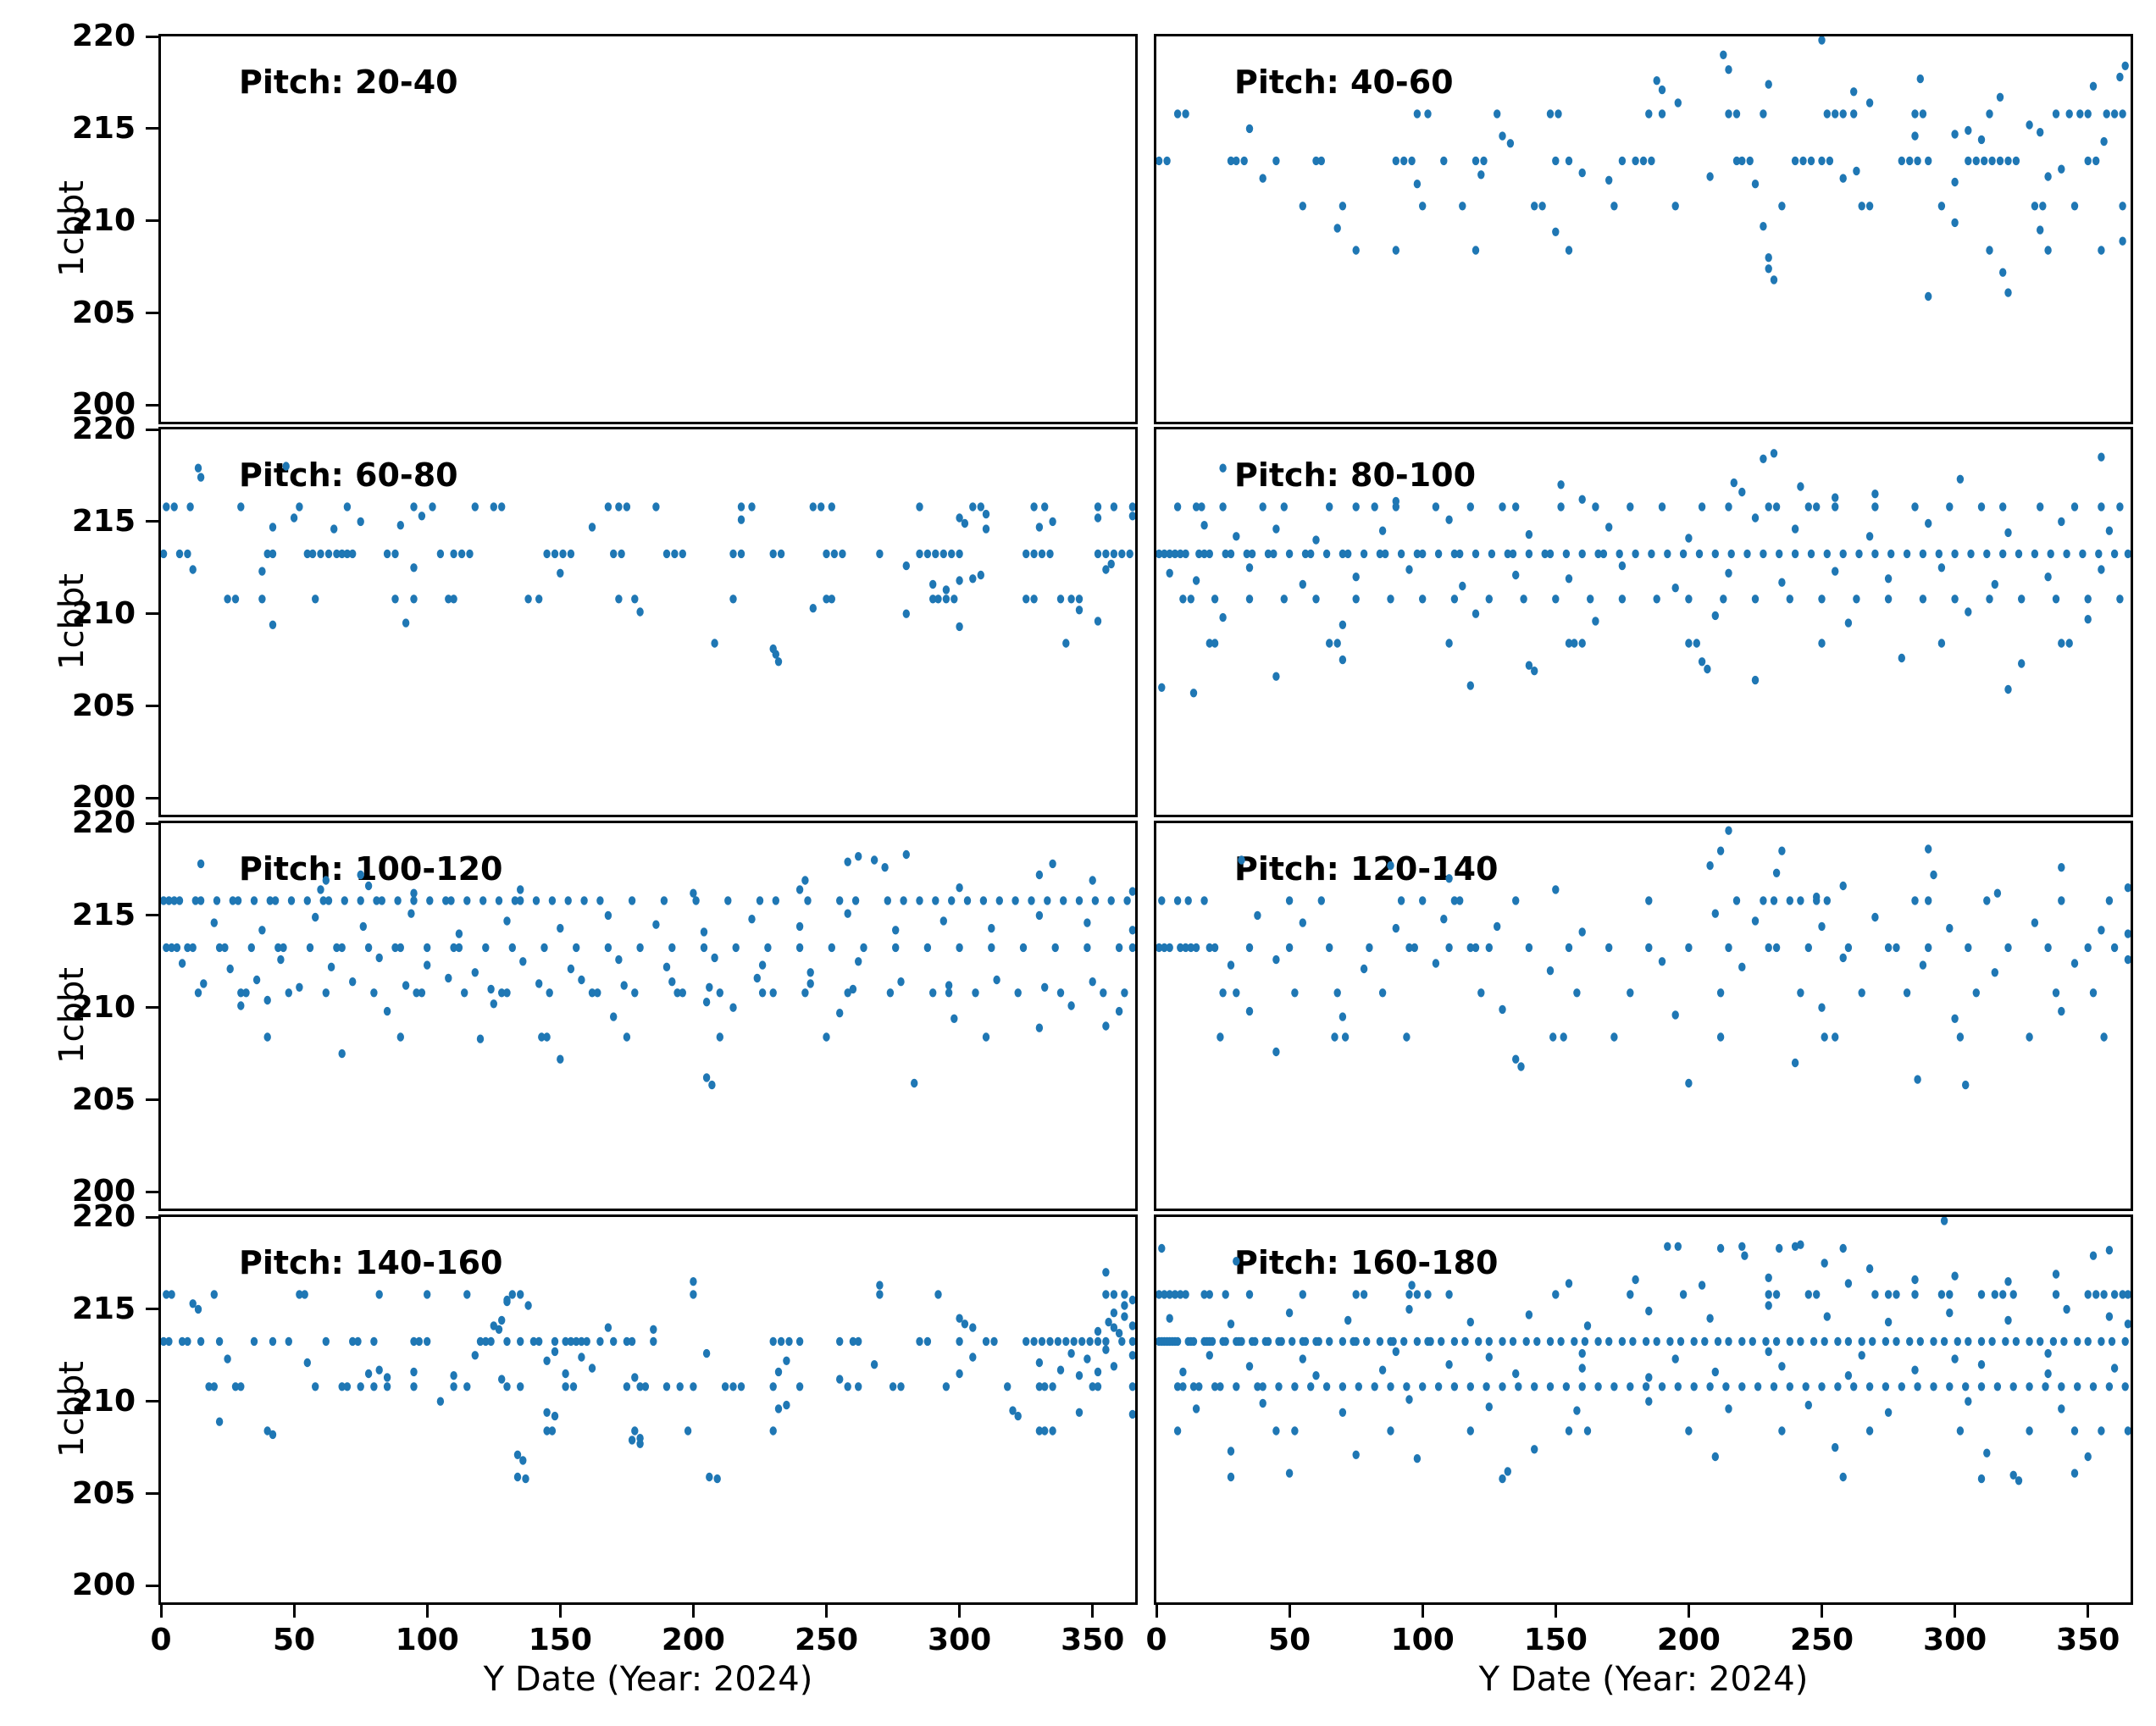 This screenshot has width=2156, height=1726. What do you see at coordinates (103, 1099) in the screenshot?
I see `y-tick-label: 205` at bounding box center [103, 1099].